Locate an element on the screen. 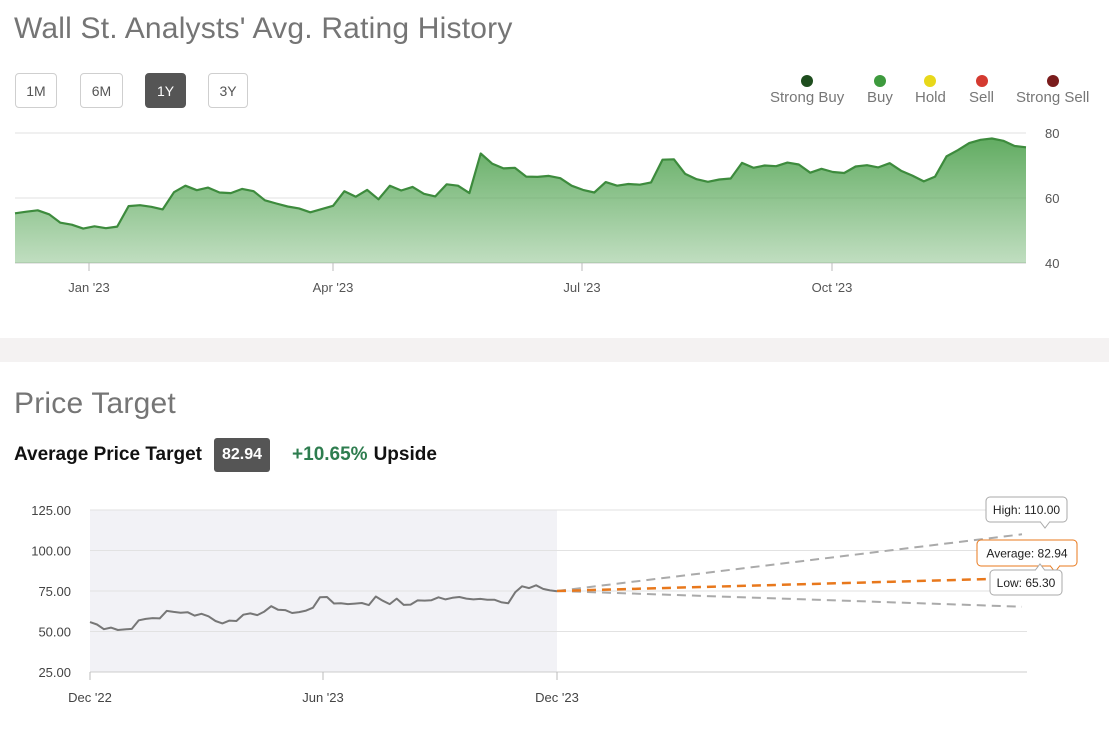 Image resolution: width=1109 pixels, height=744 pixels. y-tick-label: 100.00 is located at coordinates (51, 551).